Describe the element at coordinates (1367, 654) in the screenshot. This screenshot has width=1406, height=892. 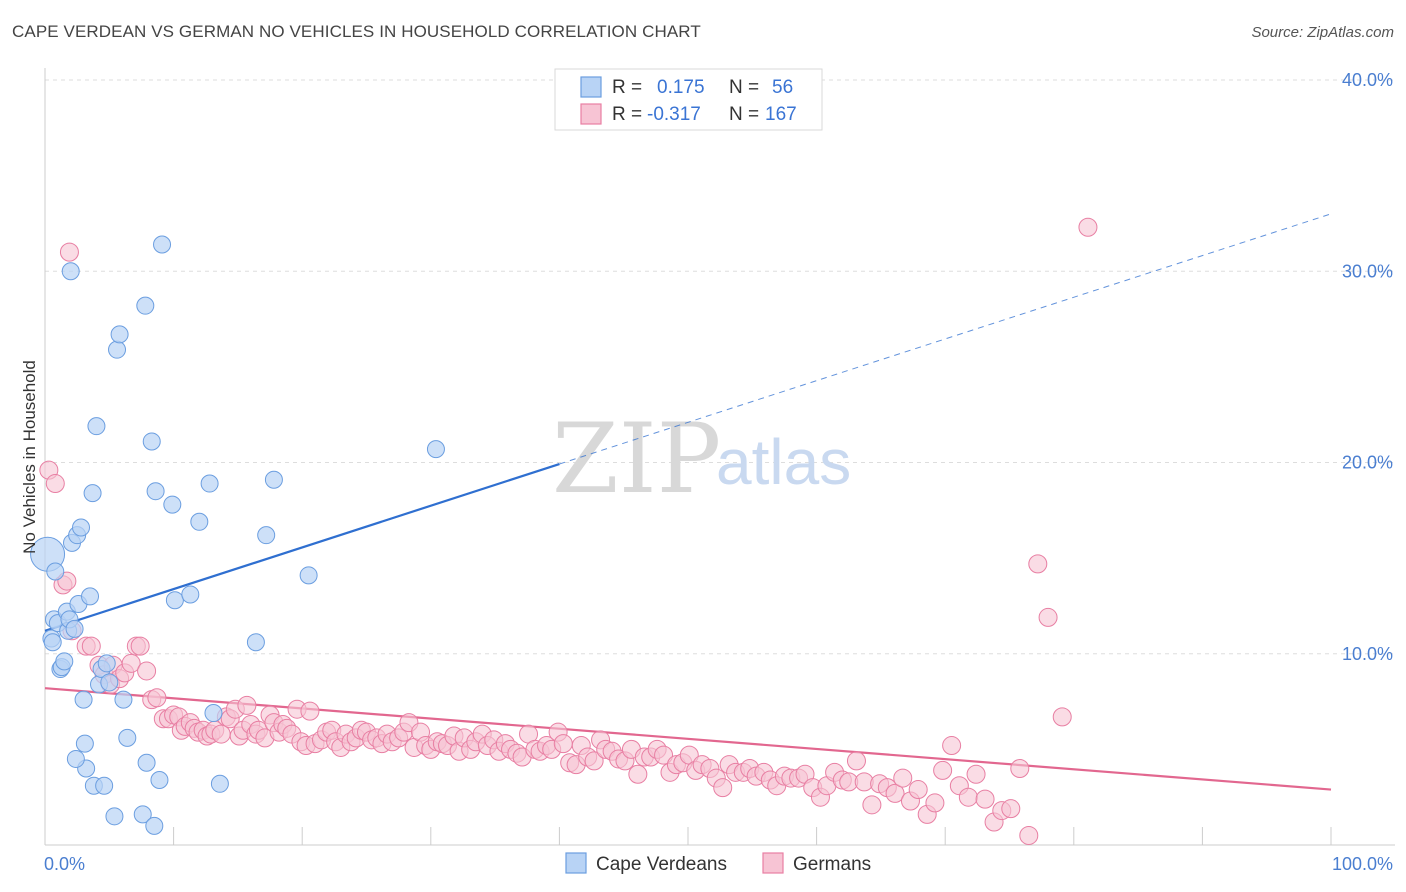
I see `y-tick-label-0: 10.0%` at that location.